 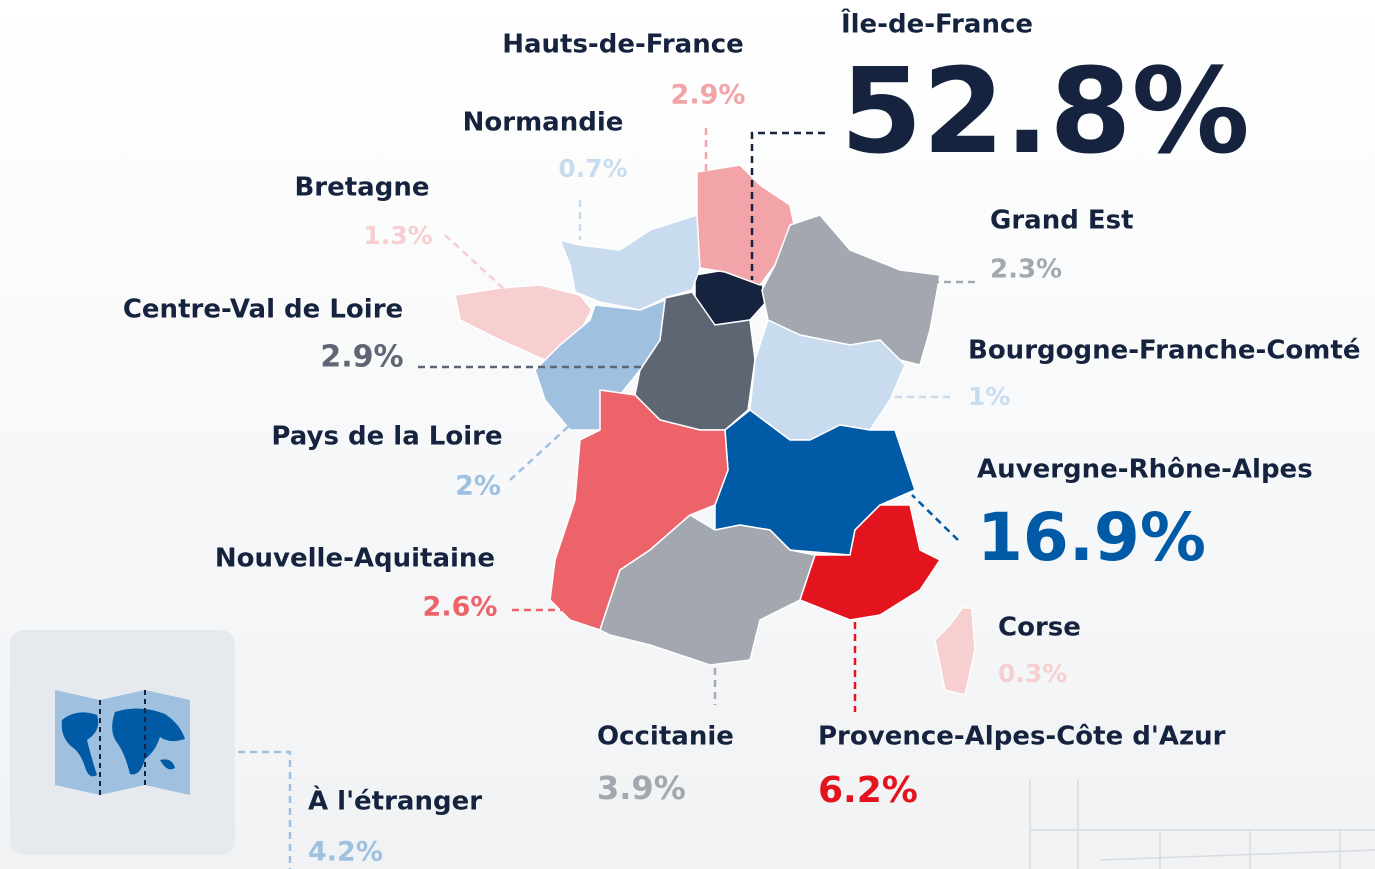 What do you see at coordinates (937, 24) in the screenshot?
I see `region-name: Île-de-France` at bounding box center [937, 24].